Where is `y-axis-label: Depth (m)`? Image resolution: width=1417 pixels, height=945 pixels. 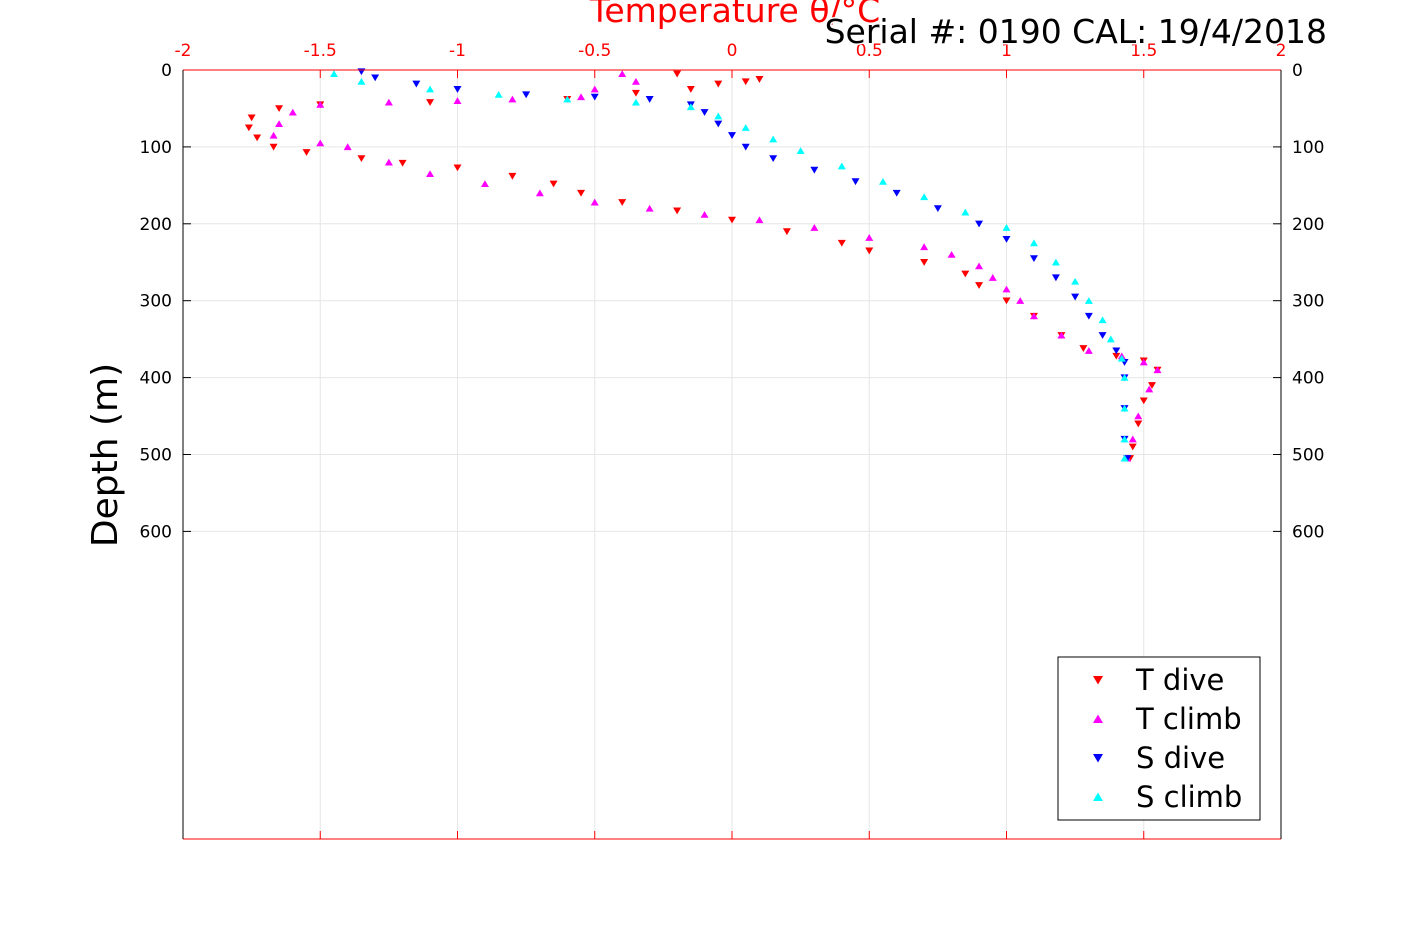
y-axis-label: Depth (m) is located at coordinates (105, 455).